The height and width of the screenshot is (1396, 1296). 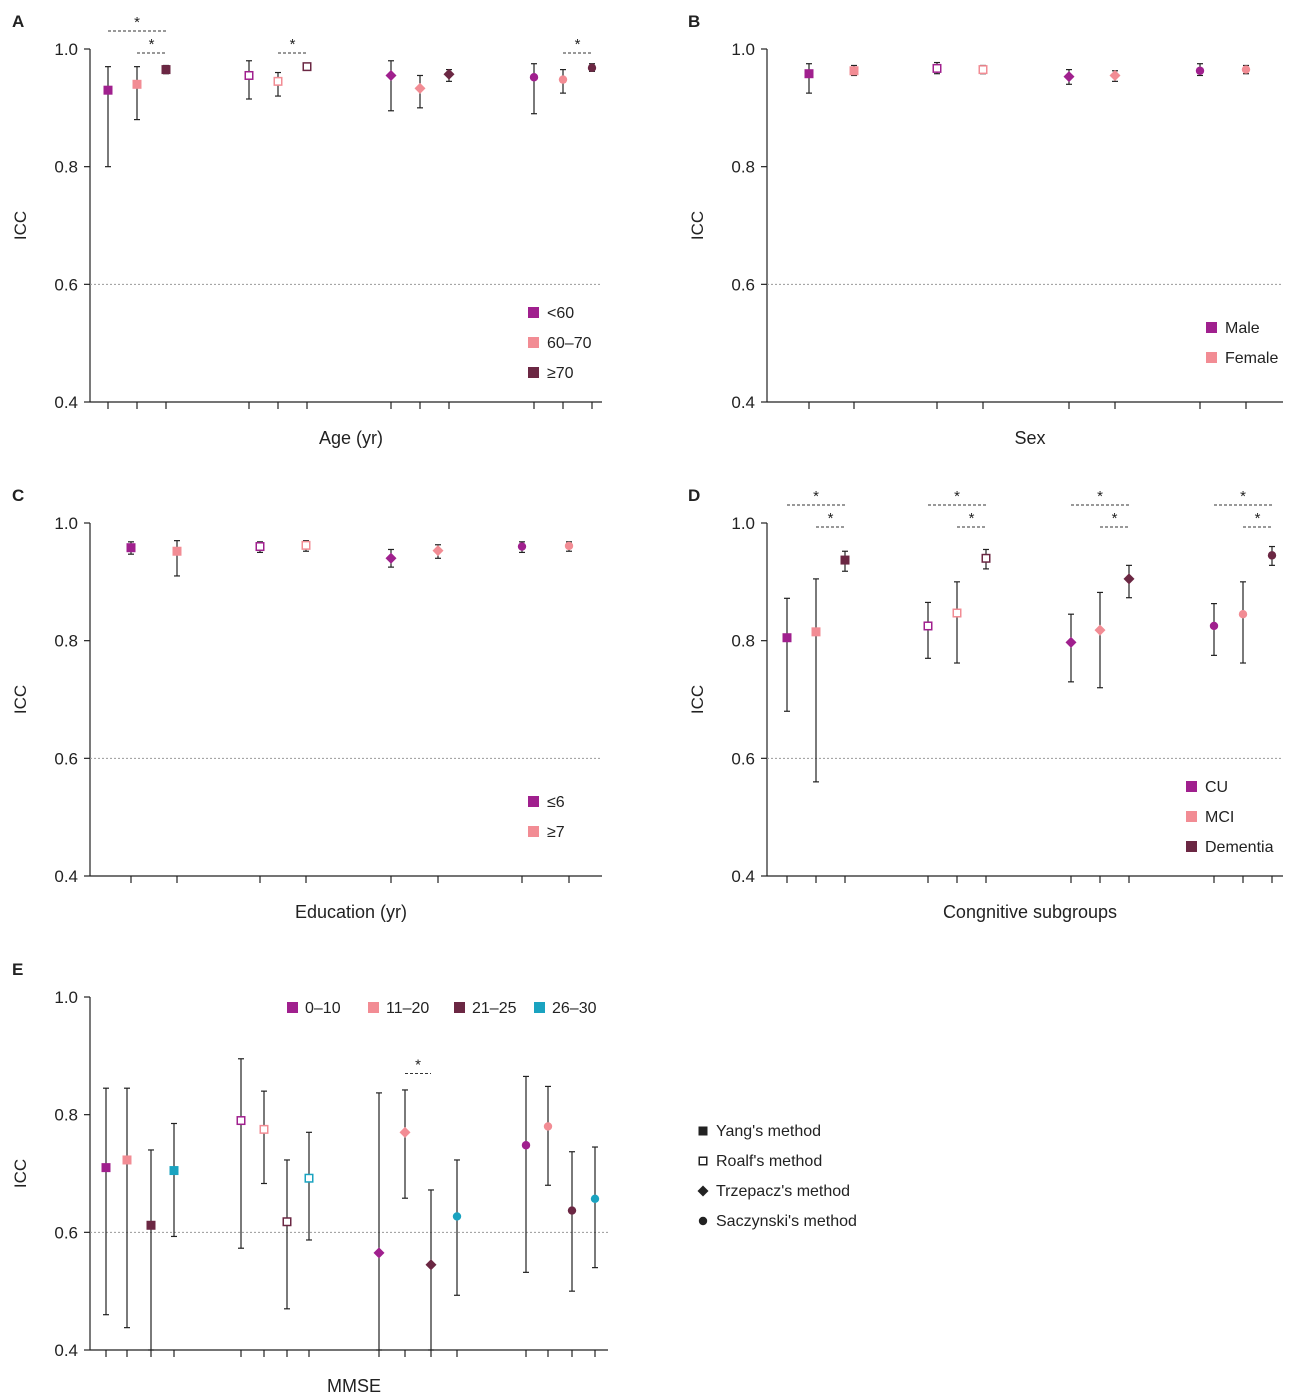 I want to click on y-axis-label: ICC, so click(x=20, y=699).